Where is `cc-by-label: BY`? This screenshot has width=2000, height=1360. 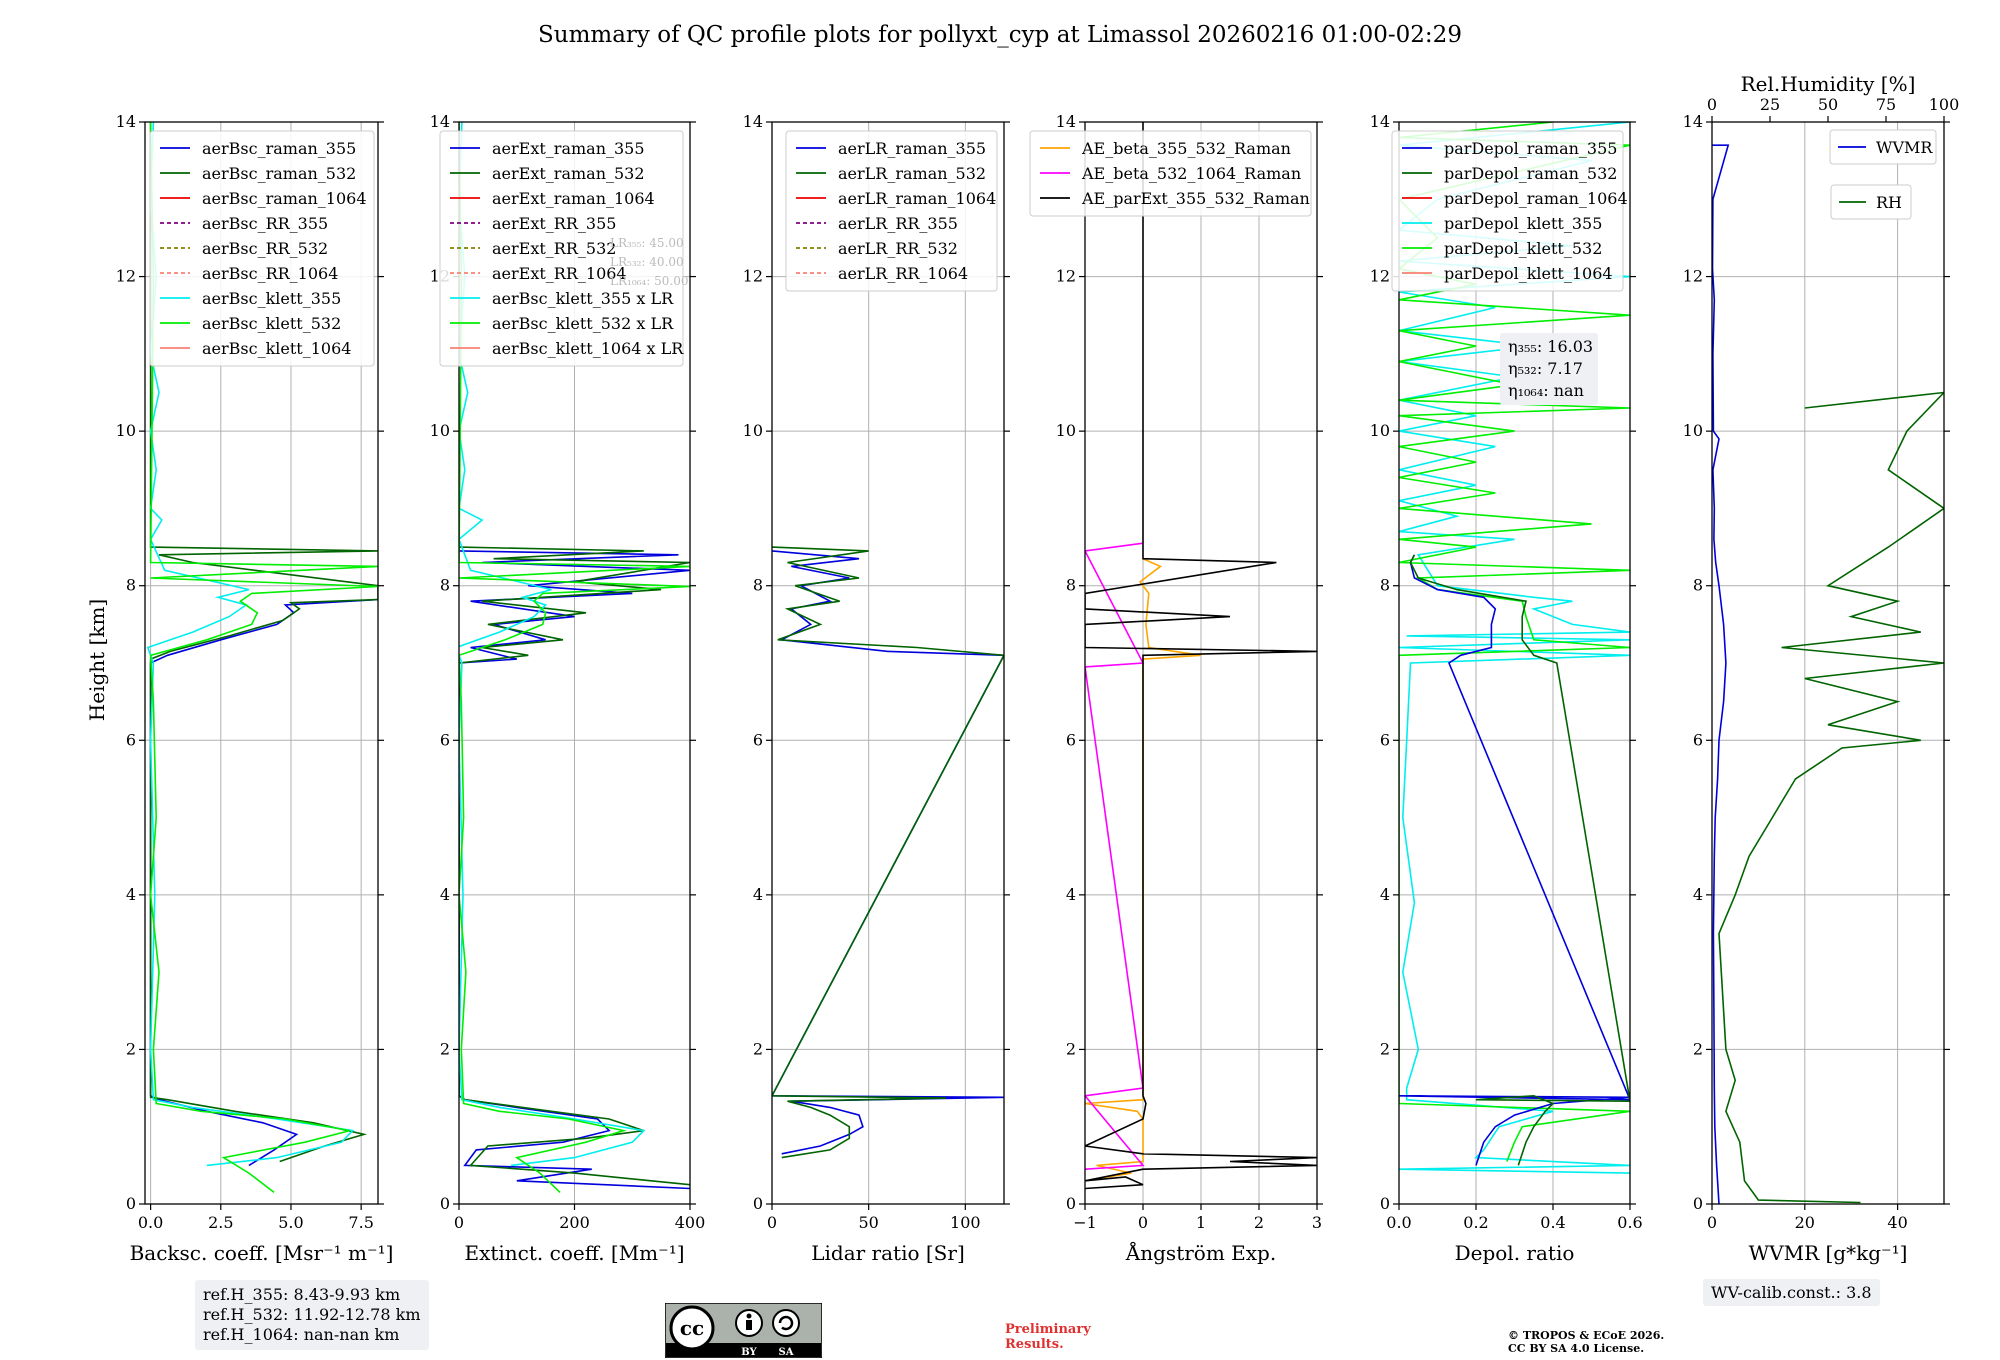 cc-by-label: BY is located at coordinates (749, 1352).